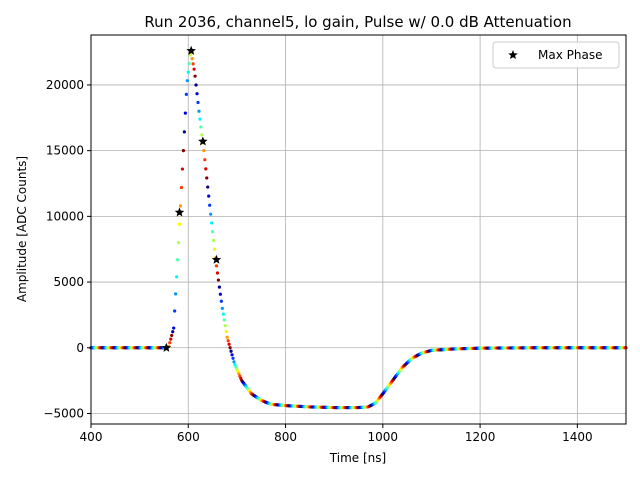 The image size is (640, 480). What do you see at coordinates (80, 348) in the screenshot?
I see `y-tick-label: 0` at bounding box center [80, 348].